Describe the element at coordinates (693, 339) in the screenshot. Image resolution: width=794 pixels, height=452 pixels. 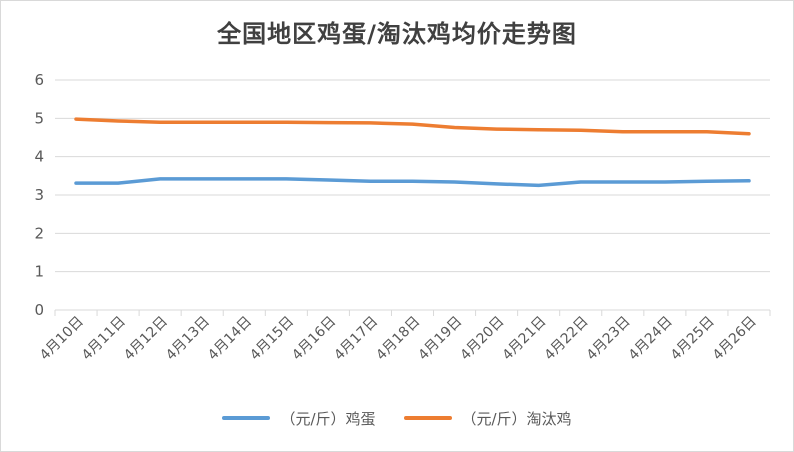
I see `x-tick-label: 4月25日` at that location.